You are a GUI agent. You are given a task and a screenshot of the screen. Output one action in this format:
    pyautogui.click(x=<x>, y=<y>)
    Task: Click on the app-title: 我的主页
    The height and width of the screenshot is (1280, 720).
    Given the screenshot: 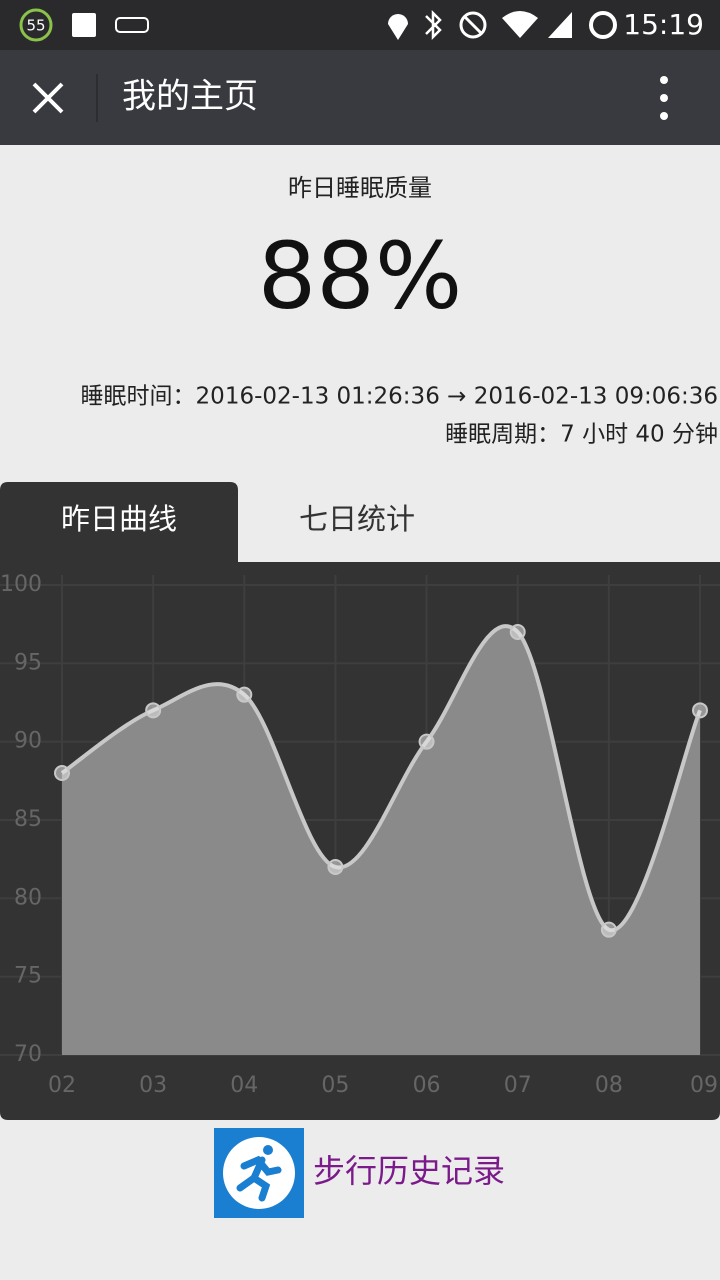 What is the action you would take?
    pyautogui.click(x=190, y=97)
    